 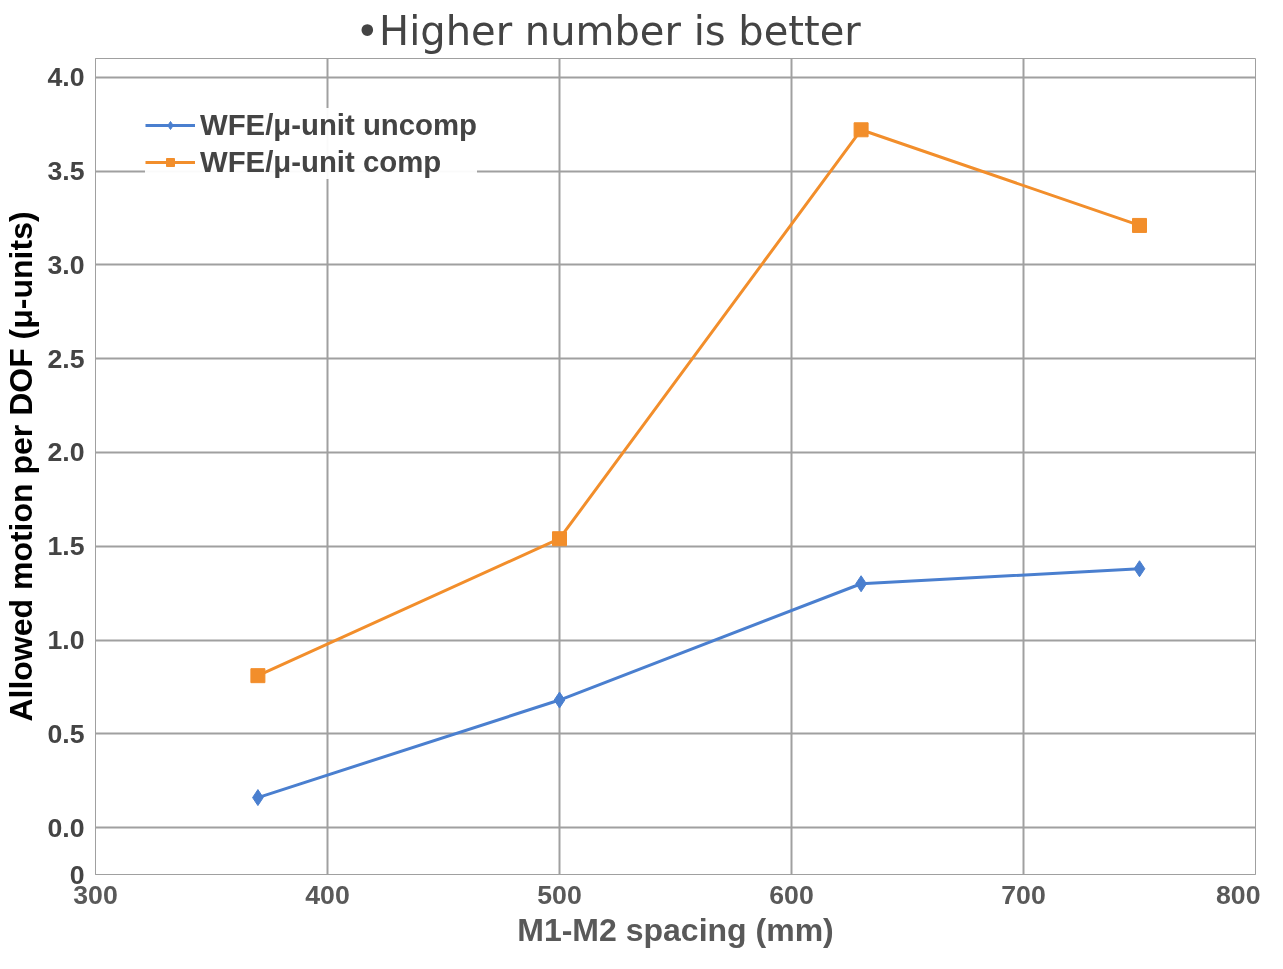 What do you see at coordinates (1238, 894) in the screenshot?
I see `x-tick-label: 800` at bounding box center [1238, 894].